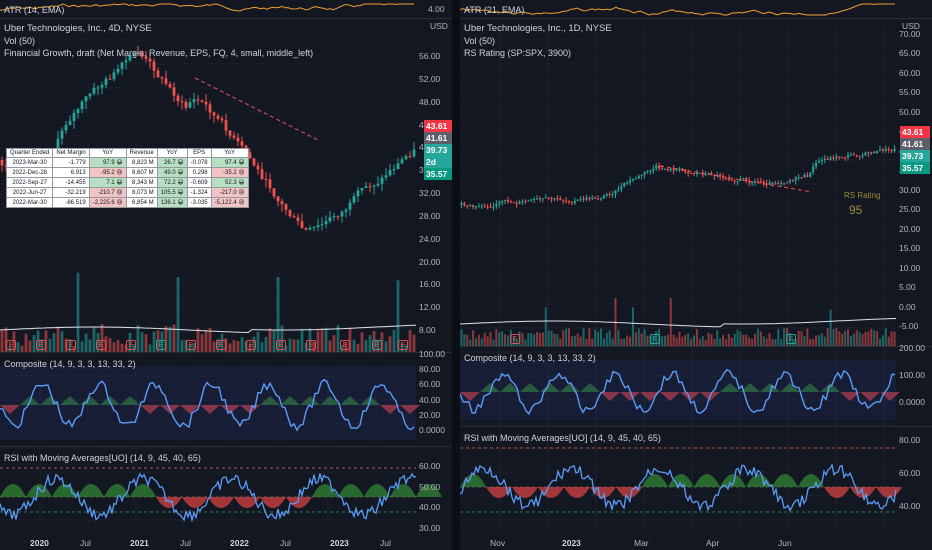 This screenshot has height=550, width=932. What do you see at coordinates (432, 430) in the screenshot?
I see `left-composite-tick: 0.0000` at bounding box center [432, 430].